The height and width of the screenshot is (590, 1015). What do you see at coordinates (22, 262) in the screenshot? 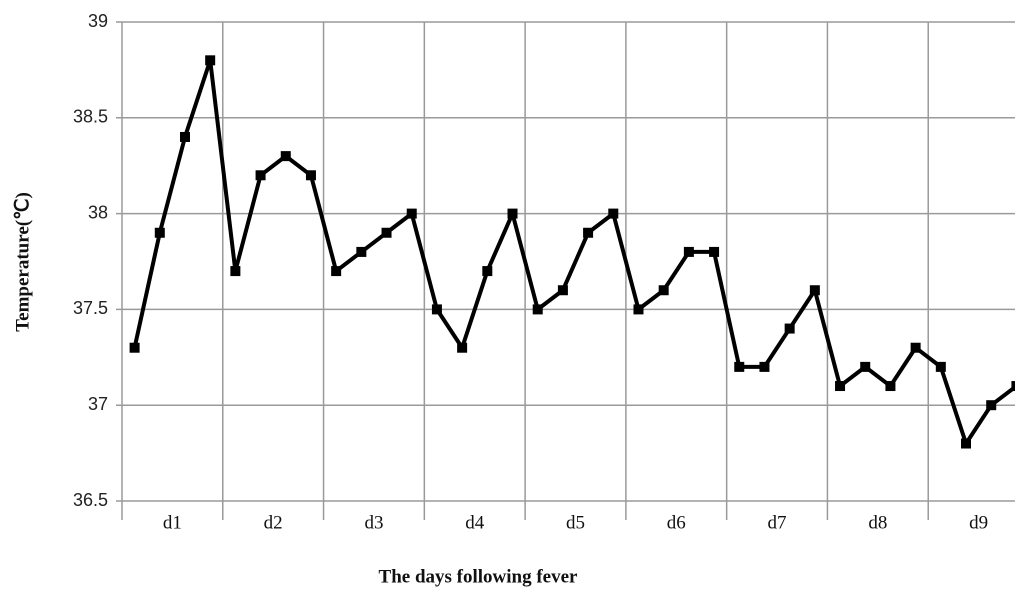
I see `y-axis-title: Temperature(℃)` at bounding box center [22, 262].